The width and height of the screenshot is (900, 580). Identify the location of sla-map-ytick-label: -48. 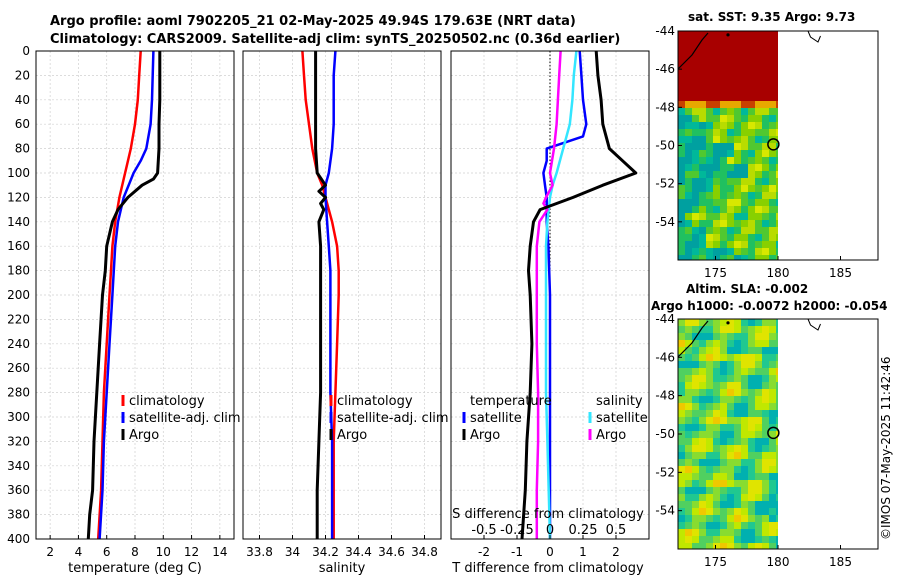
(665, 396).